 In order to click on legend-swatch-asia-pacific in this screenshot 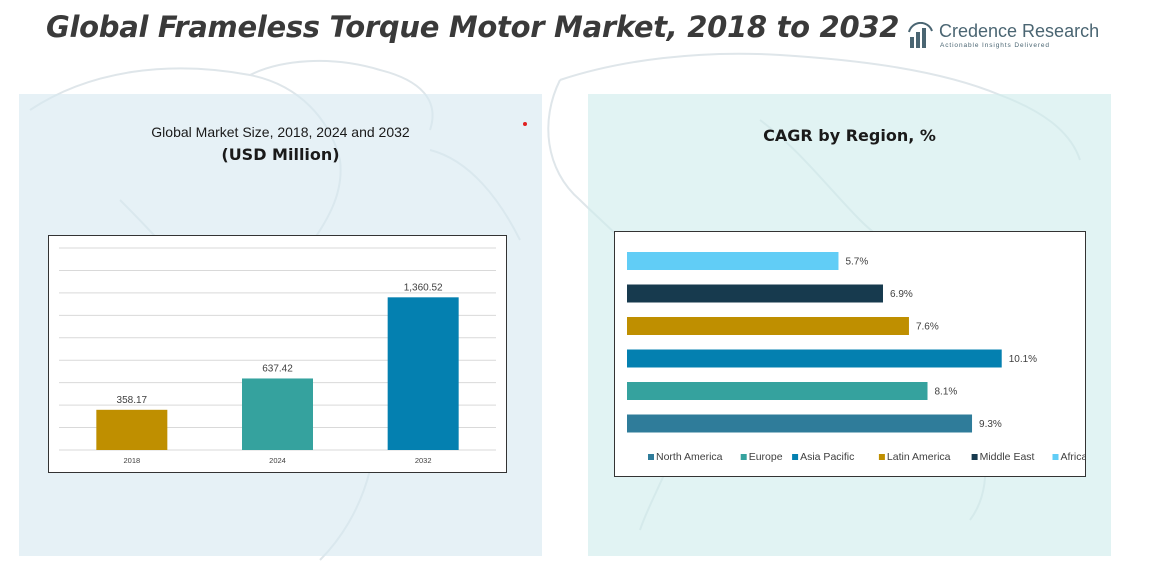, I will do `click(795, 457)`.